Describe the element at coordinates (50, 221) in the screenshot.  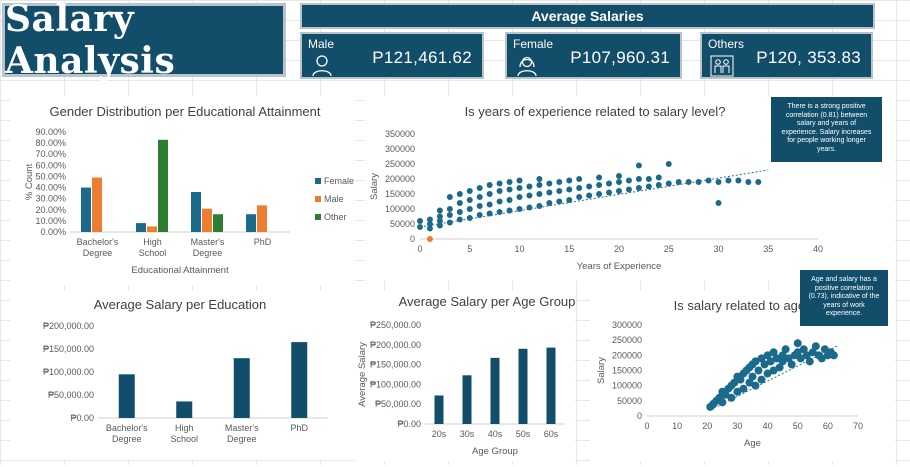
I see `y-tick-label: 10.00%` at that location.